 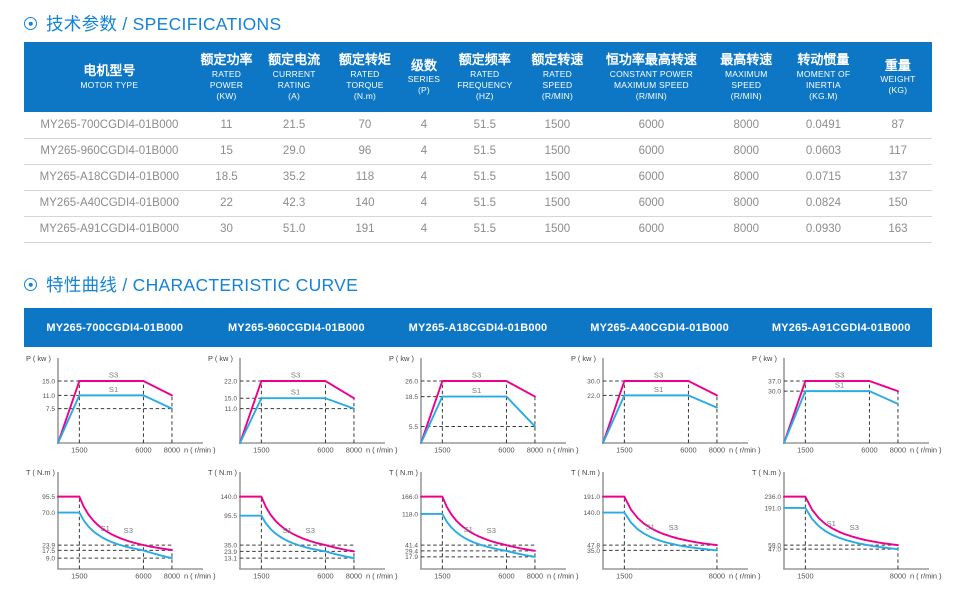 I want to click on curve-s1, so click(x=841, y=417).